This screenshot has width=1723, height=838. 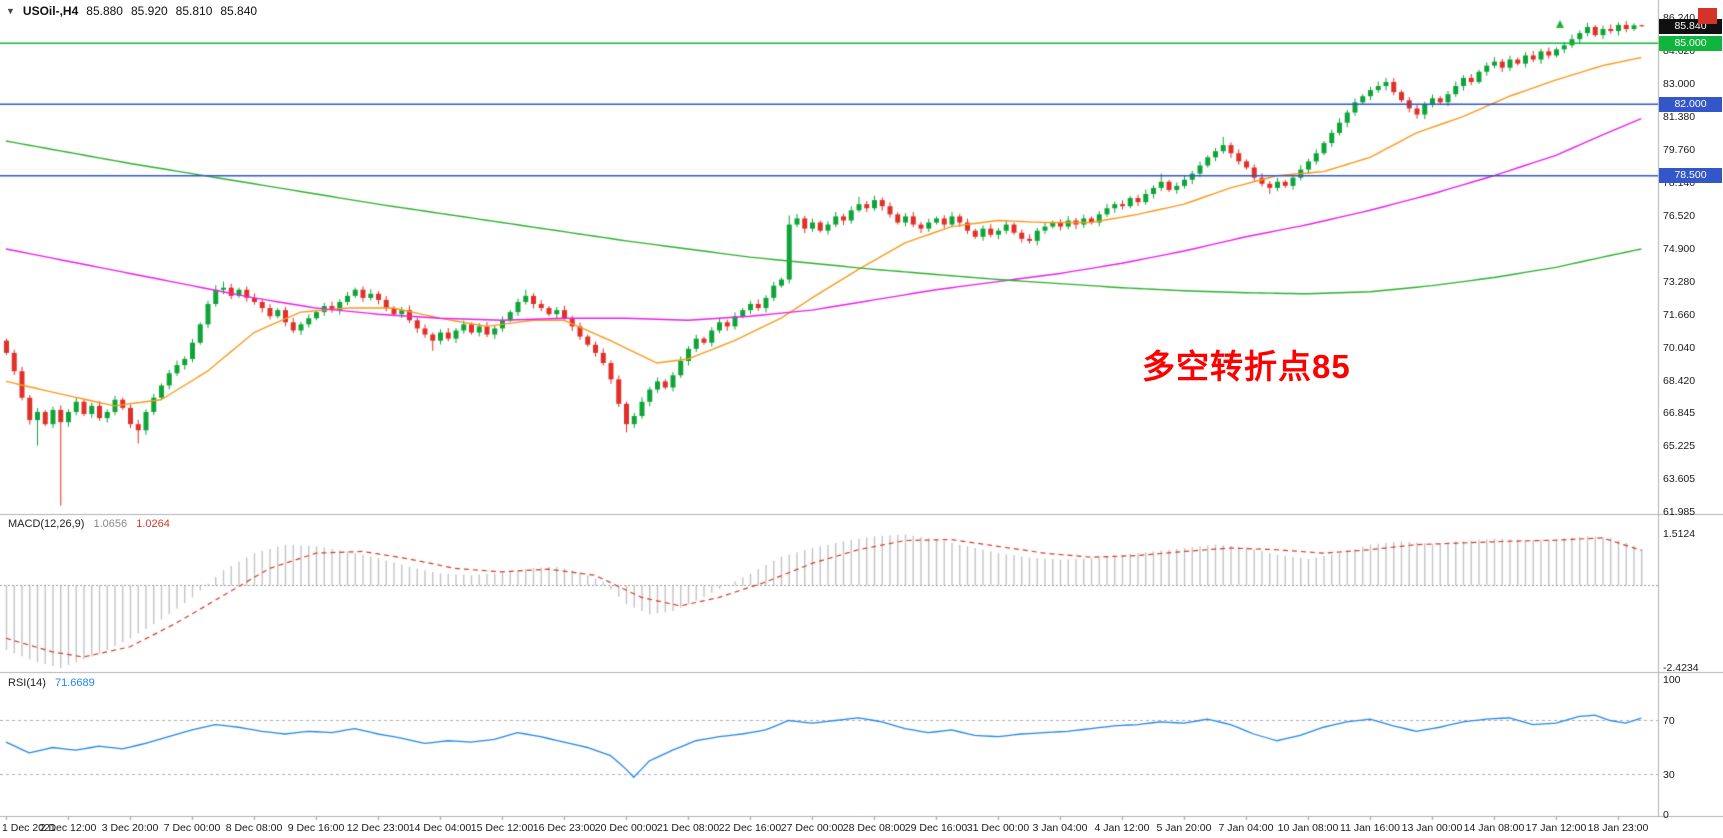 I want to click on time-axis-label: 1 Dec 2021, so click(x=29, y=828).